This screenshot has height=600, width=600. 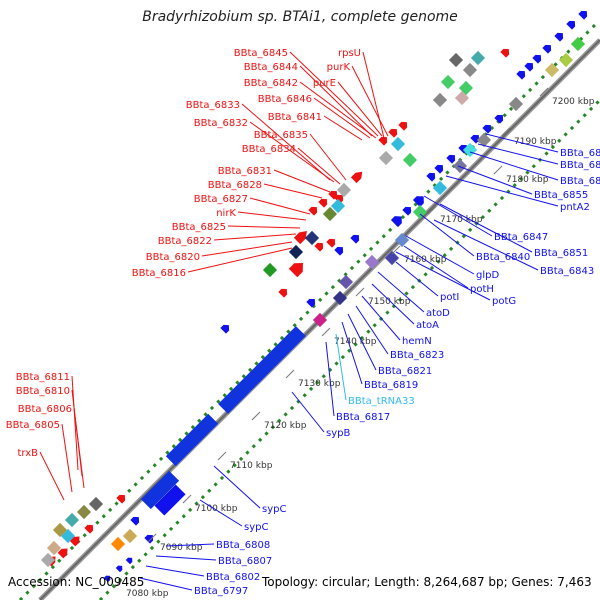 I want to click on tick-label: 7180 kbp, so click(x=527, y=180).